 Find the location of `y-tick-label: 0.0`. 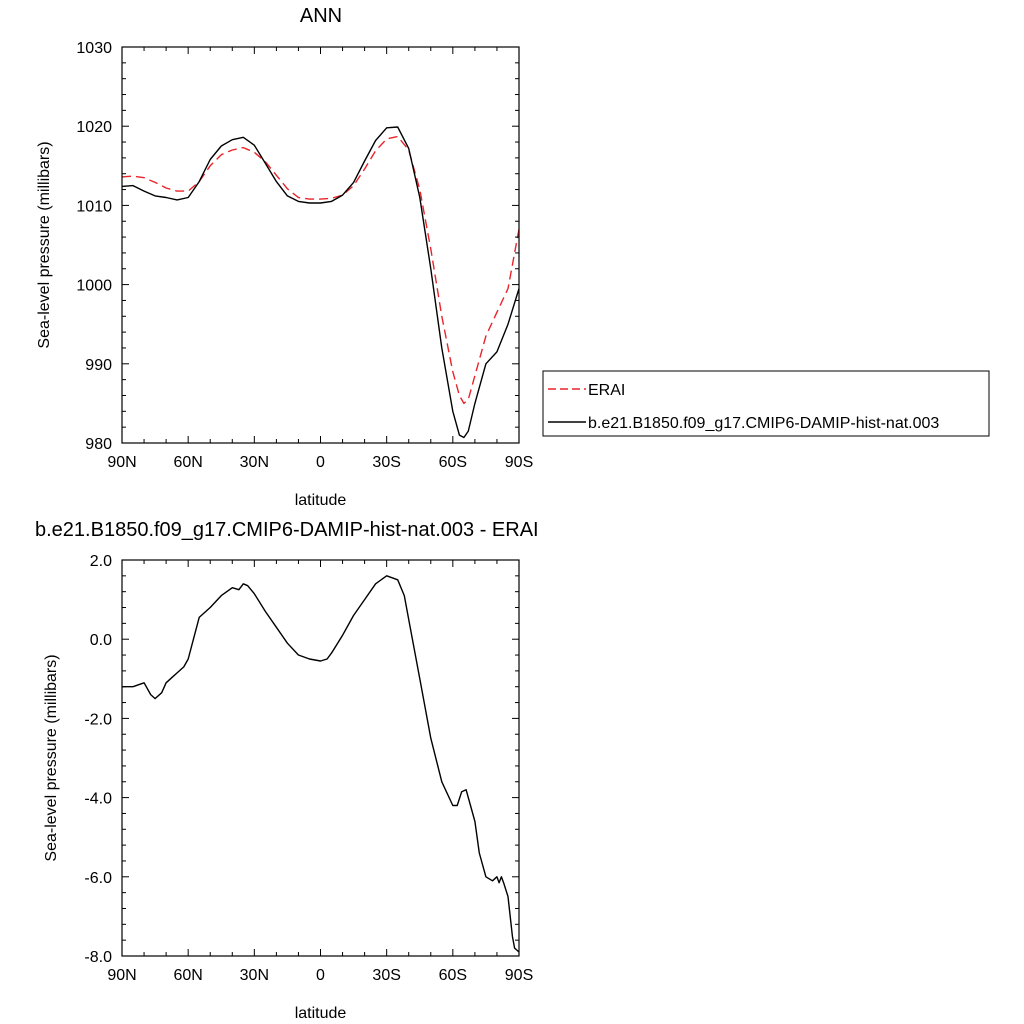

y-tick-label: 0.0 is located at coordinates (101, 640).